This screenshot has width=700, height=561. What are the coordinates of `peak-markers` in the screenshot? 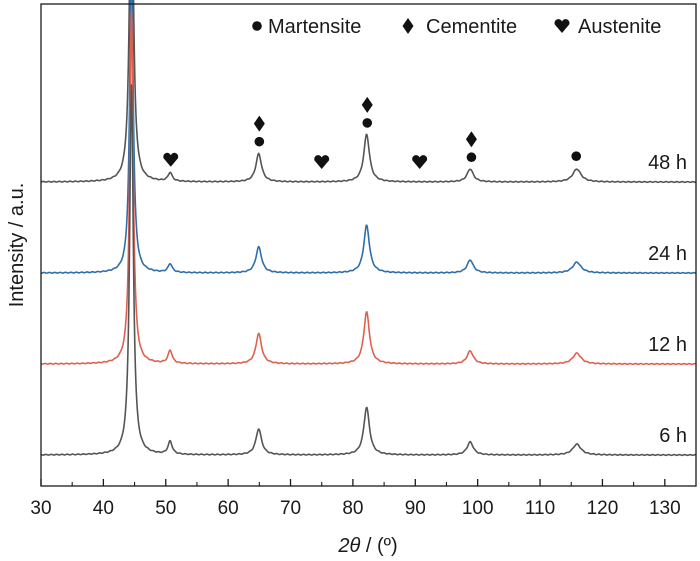 It's located at (372, 132).